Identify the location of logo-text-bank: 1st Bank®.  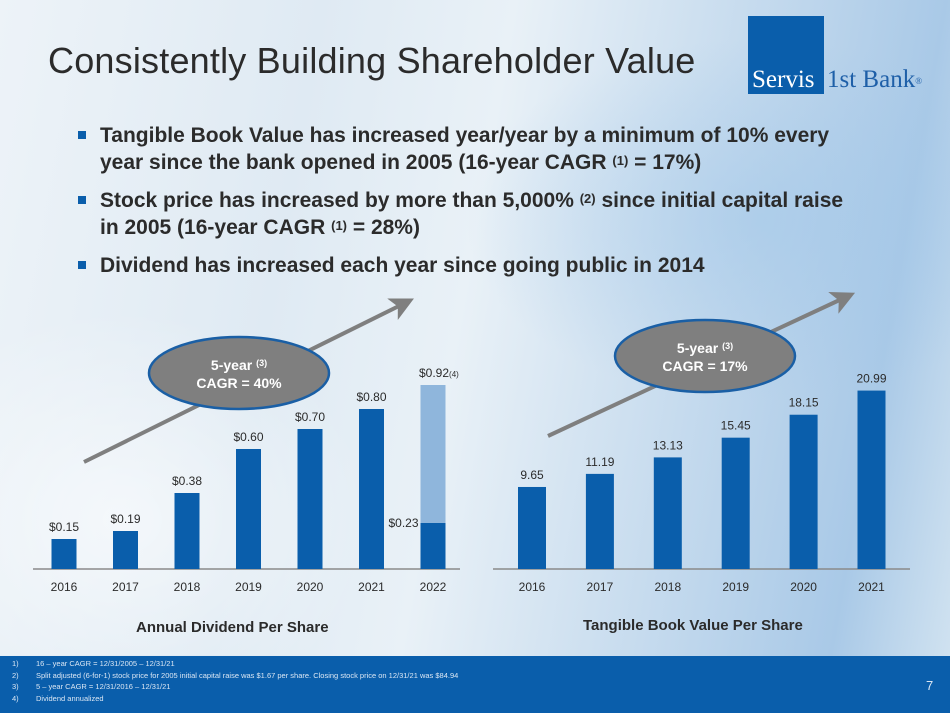
(874, 79).